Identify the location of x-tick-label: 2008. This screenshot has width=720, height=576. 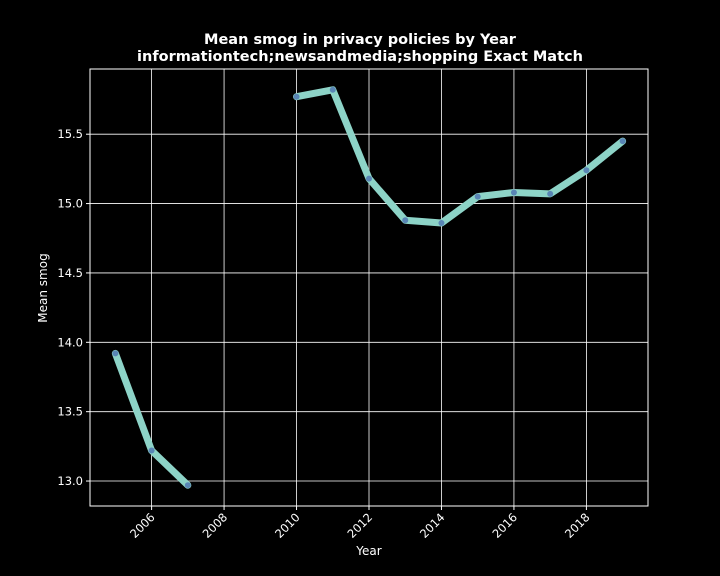
(215, 525).